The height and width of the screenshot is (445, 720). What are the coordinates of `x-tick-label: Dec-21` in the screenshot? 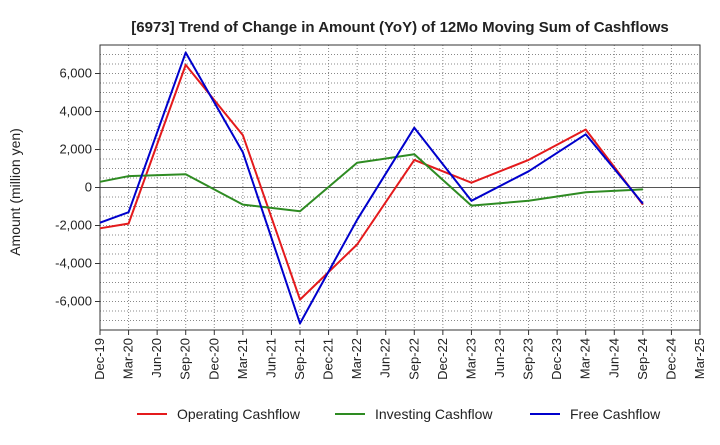 It's located at (328, 359).